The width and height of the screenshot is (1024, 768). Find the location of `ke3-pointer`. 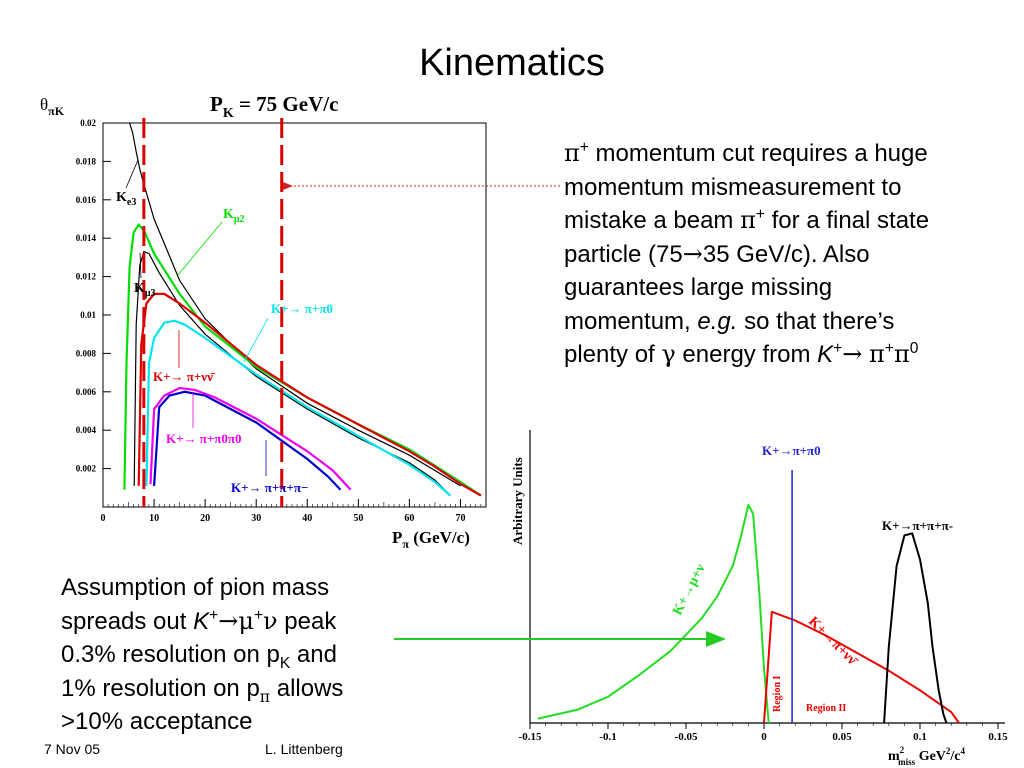

ke3-pointer is located at coordinates (132, 174).